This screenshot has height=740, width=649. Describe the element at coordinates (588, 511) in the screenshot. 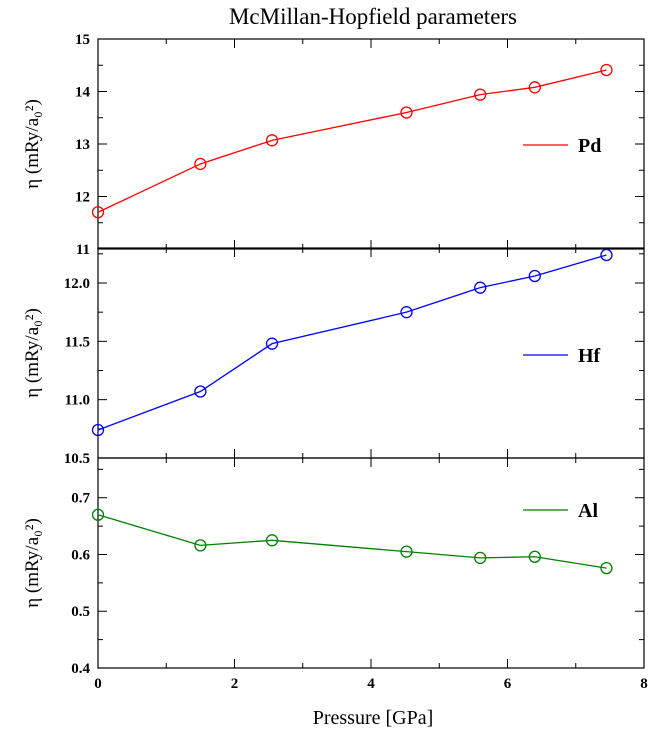

I see `legend-label: Al` at that location.